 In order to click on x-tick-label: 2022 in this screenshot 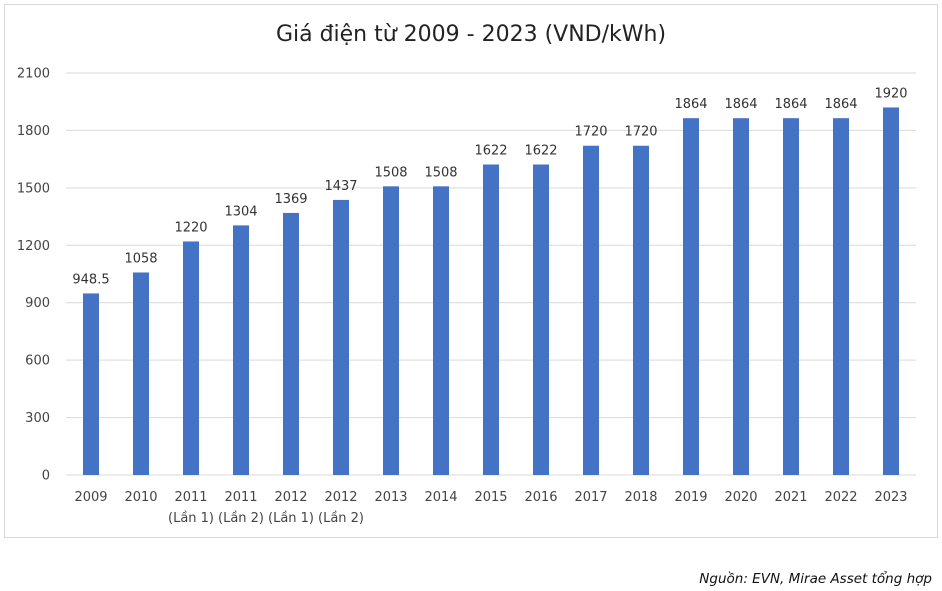, I will do `click(840, 497)`.